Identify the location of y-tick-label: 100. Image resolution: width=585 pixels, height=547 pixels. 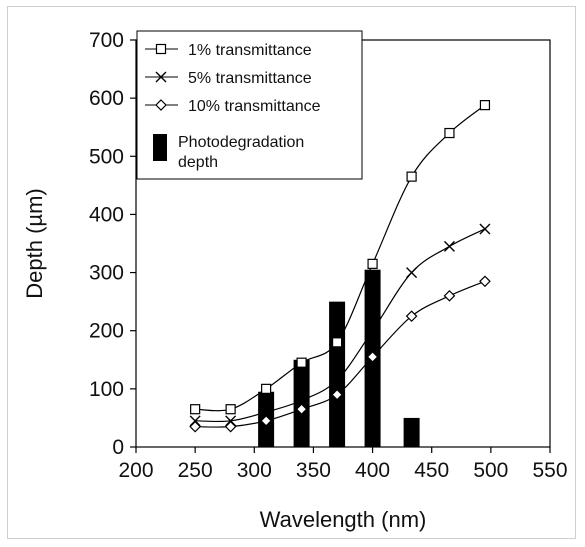
(106, 389).